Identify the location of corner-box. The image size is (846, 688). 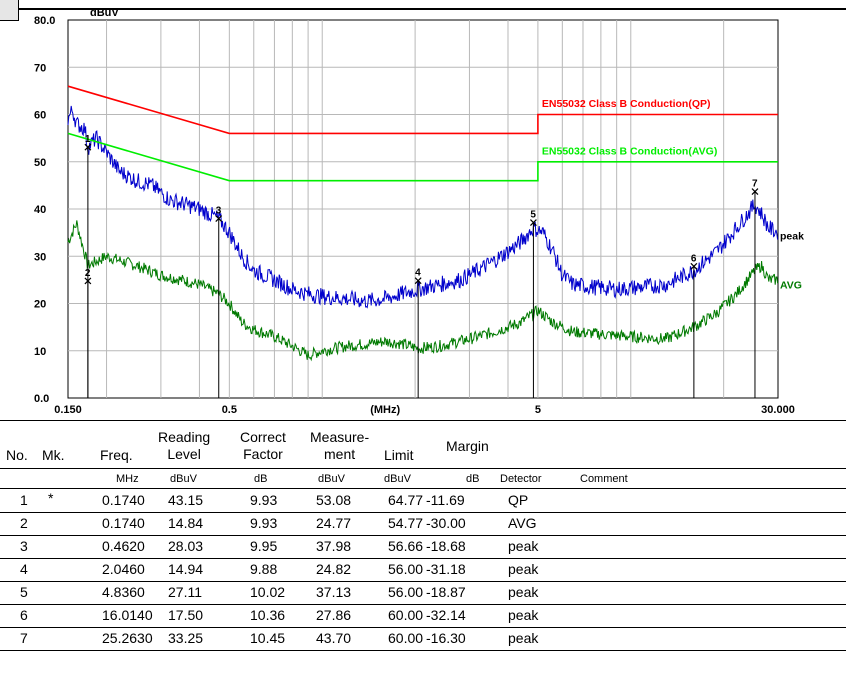
(9, 10).